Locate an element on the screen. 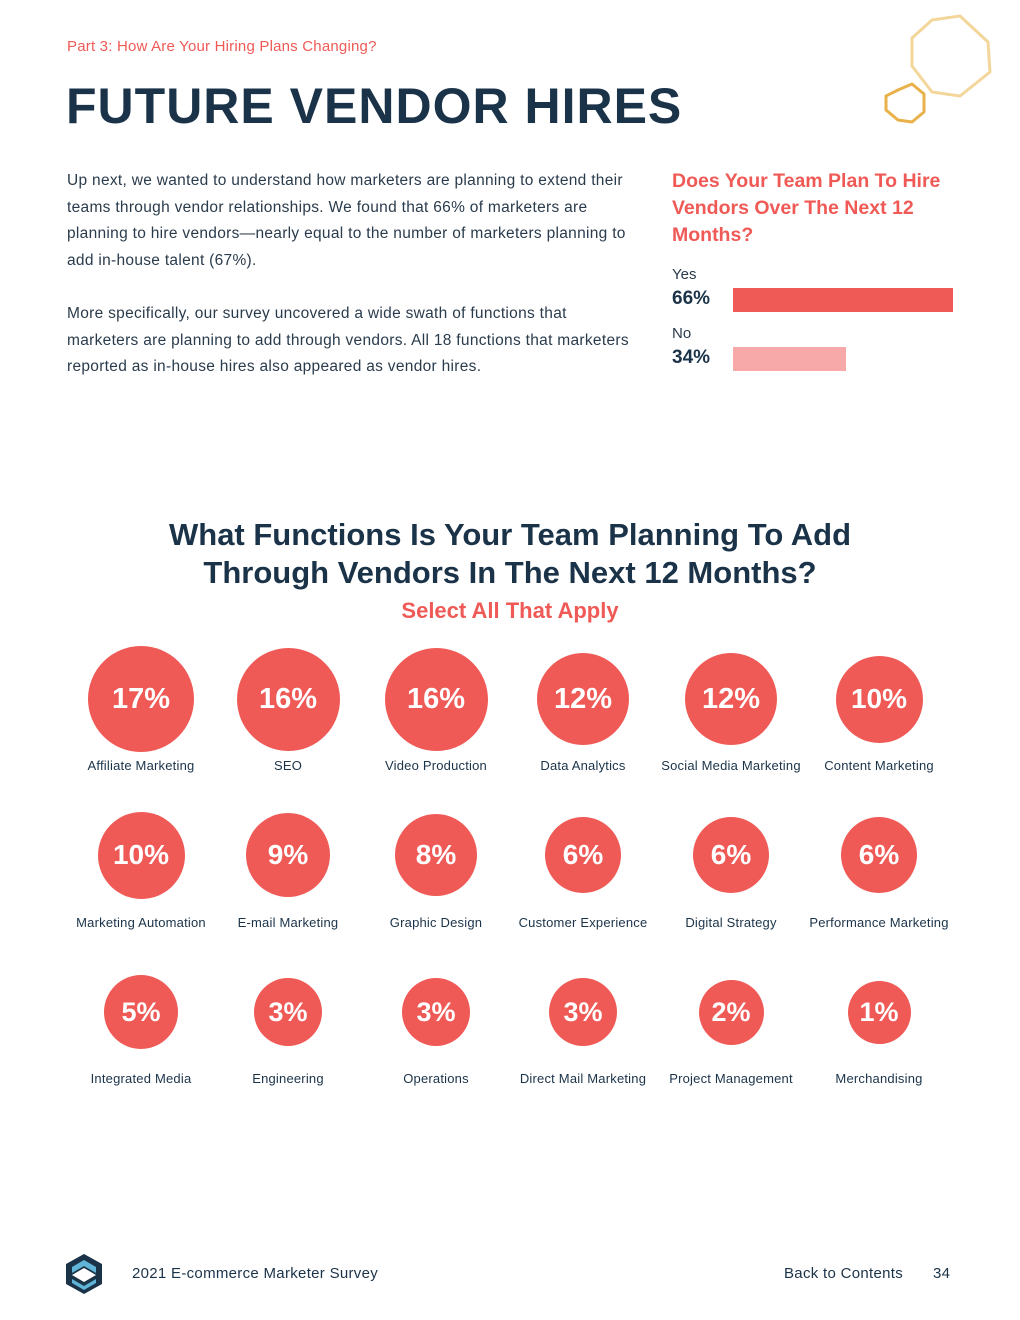 The image size is (1020, 1320). small-hexagon-icon is located at coordinates (905, 103).